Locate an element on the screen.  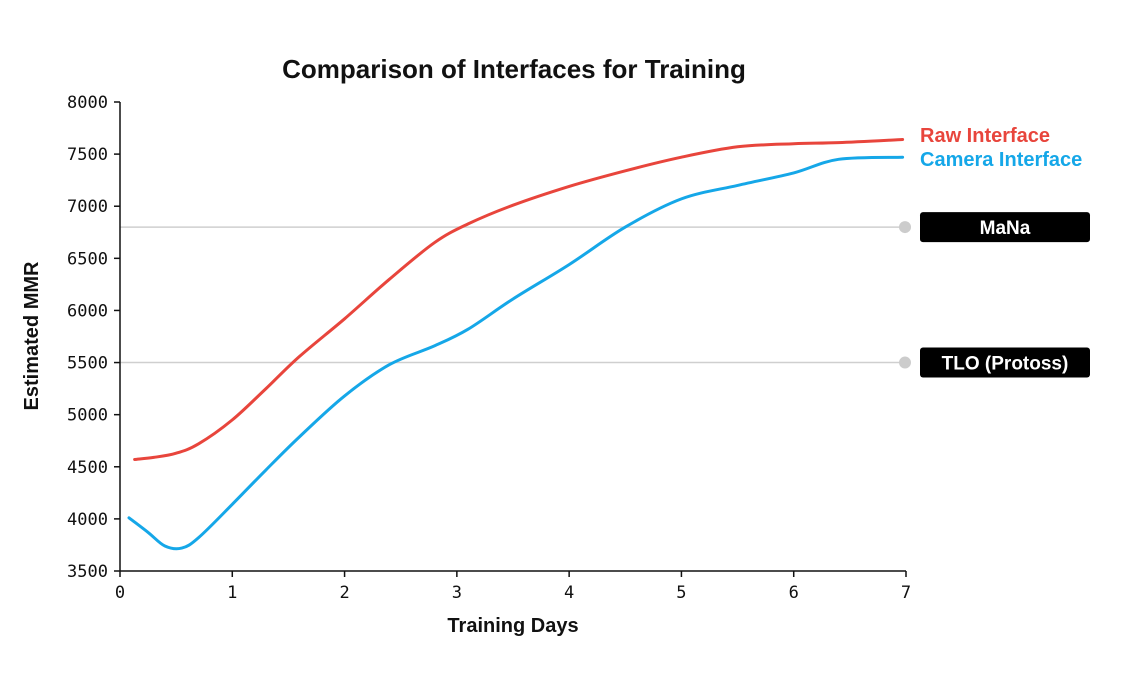
reference-label-1: TLO (Protoss) is located at coordinates (1005, 364).